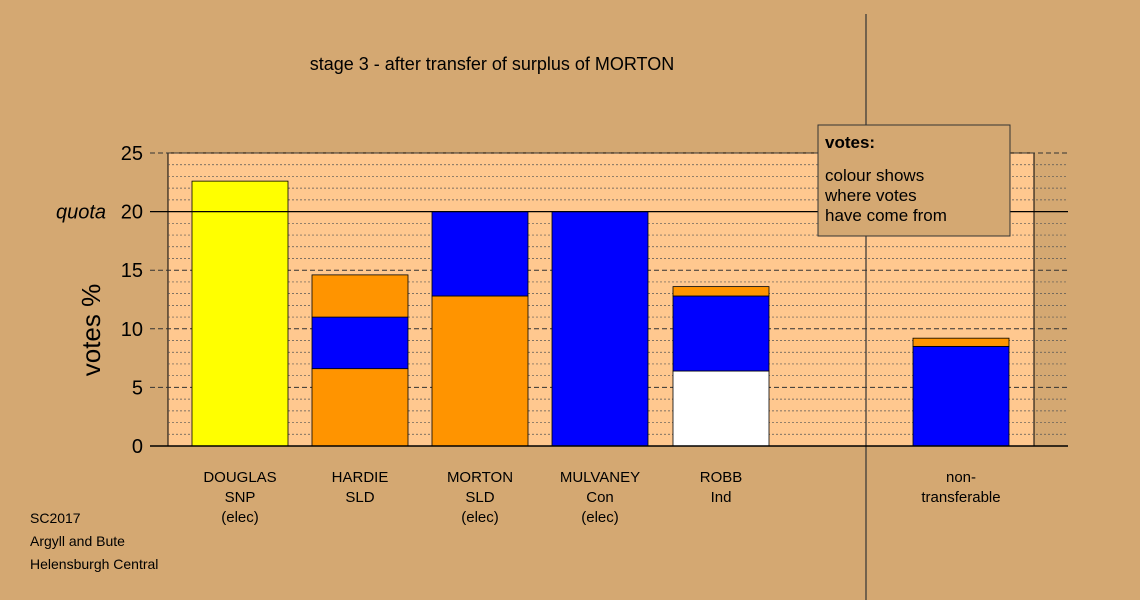  Describe the element at coordinates (240, 517) in the screenshot. I see `candidate-douglas-status: (elec)` at that location.